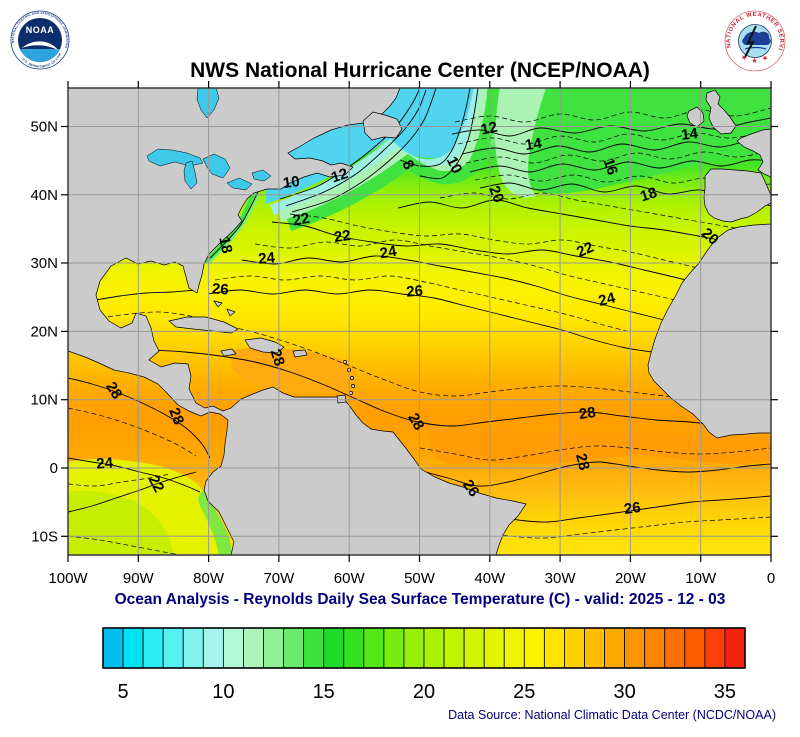  Describe the element at coordinates (715, 648) in the screenshot. I see `colorbar-cell-34c` at that location.